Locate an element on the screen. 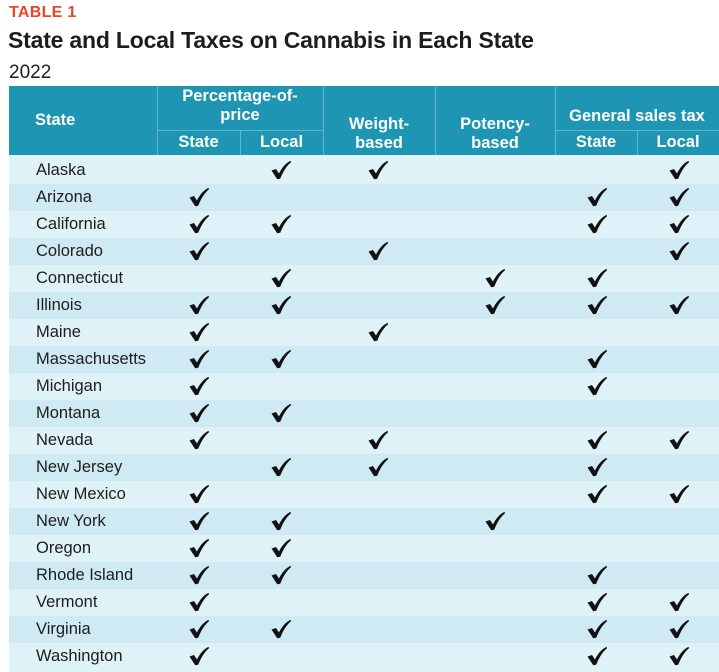 Image resolution: width=719 pixels, height=672 pixels. state-name: Montana is located at coordinates (68, 413).